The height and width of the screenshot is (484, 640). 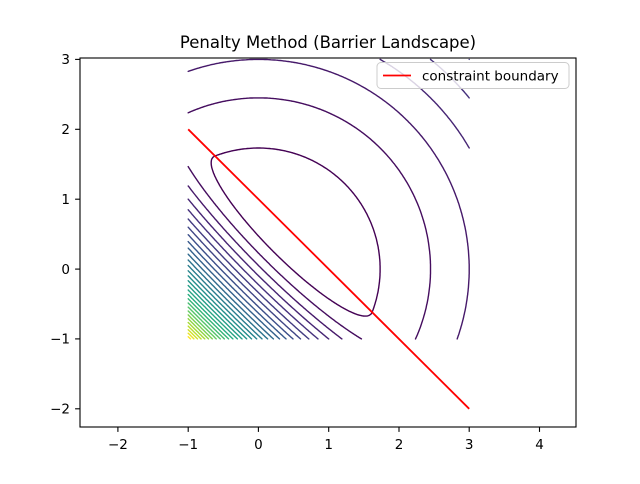 I want to click on y-tick-label: 0, so click(x=65, y=270).